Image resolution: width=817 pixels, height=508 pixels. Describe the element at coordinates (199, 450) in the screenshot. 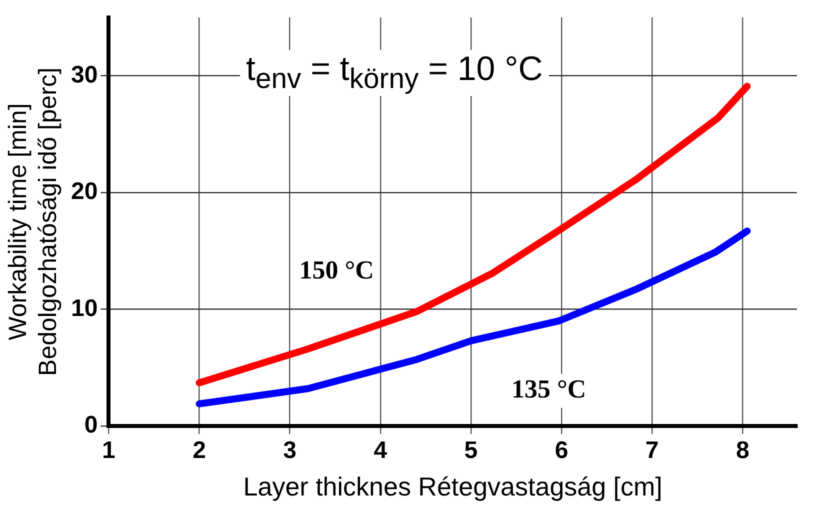

I see `x-tick-label: 2` at that location.